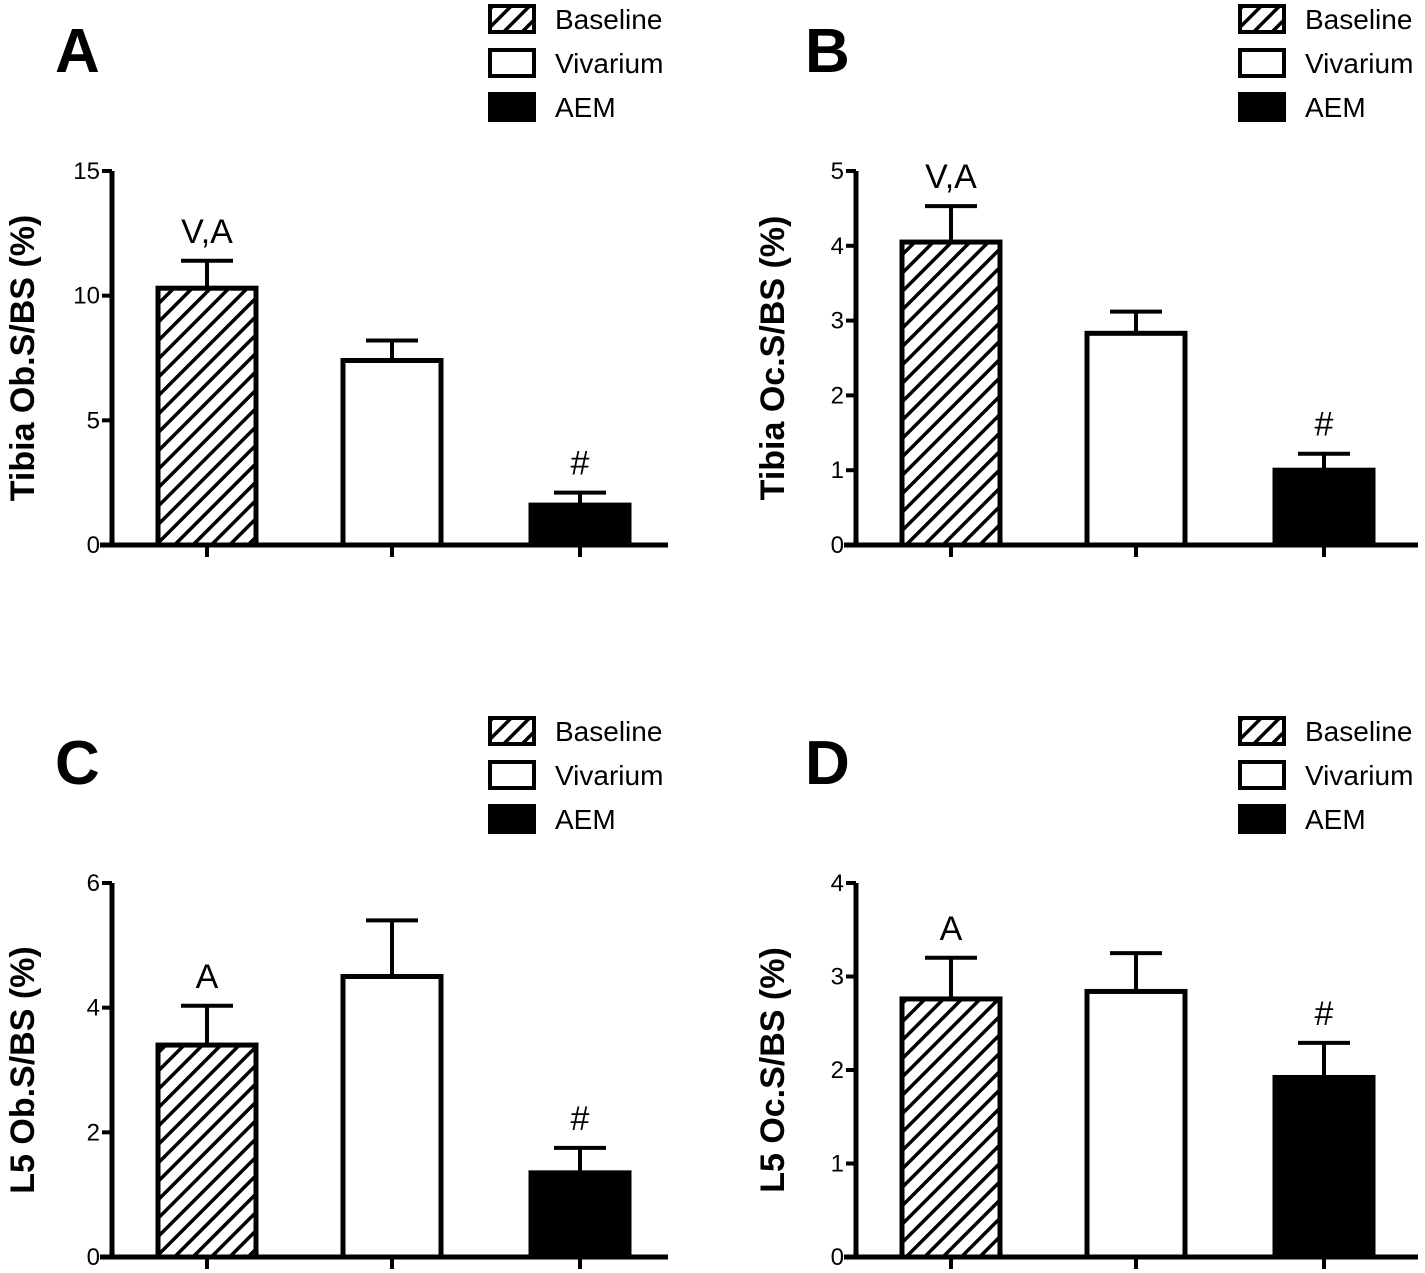 This screenshot has height=1273, width=1425. What do you see at coordinates (827, 51) in the screenshot?
I see `panel-letter: B` at bounding box center [827, 51].